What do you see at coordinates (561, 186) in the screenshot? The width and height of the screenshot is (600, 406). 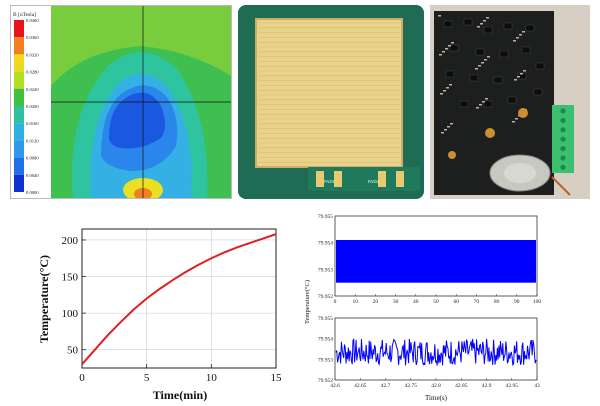 I see `wire` at bounding box center [561, 186].